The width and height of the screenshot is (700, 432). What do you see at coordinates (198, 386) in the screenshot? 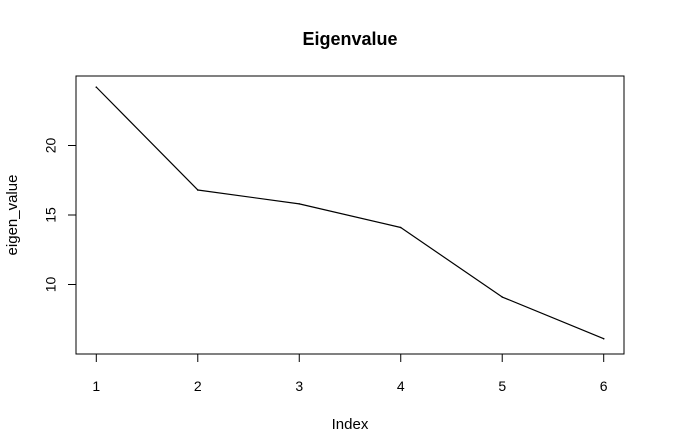
I see `x-tick-label: 2` at bounding box center [198, 386].